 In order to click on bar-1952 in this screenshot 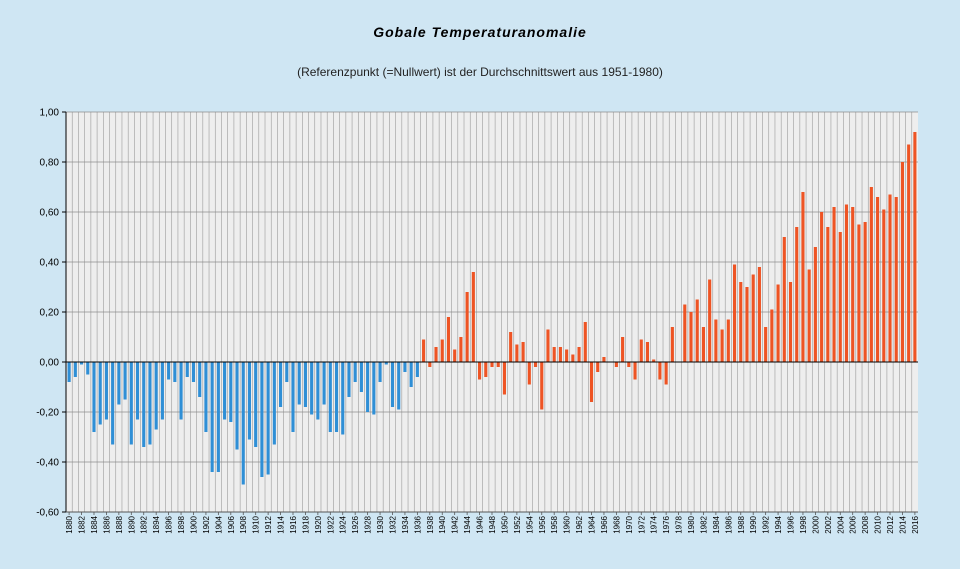, I will do `click(517, 353)`.